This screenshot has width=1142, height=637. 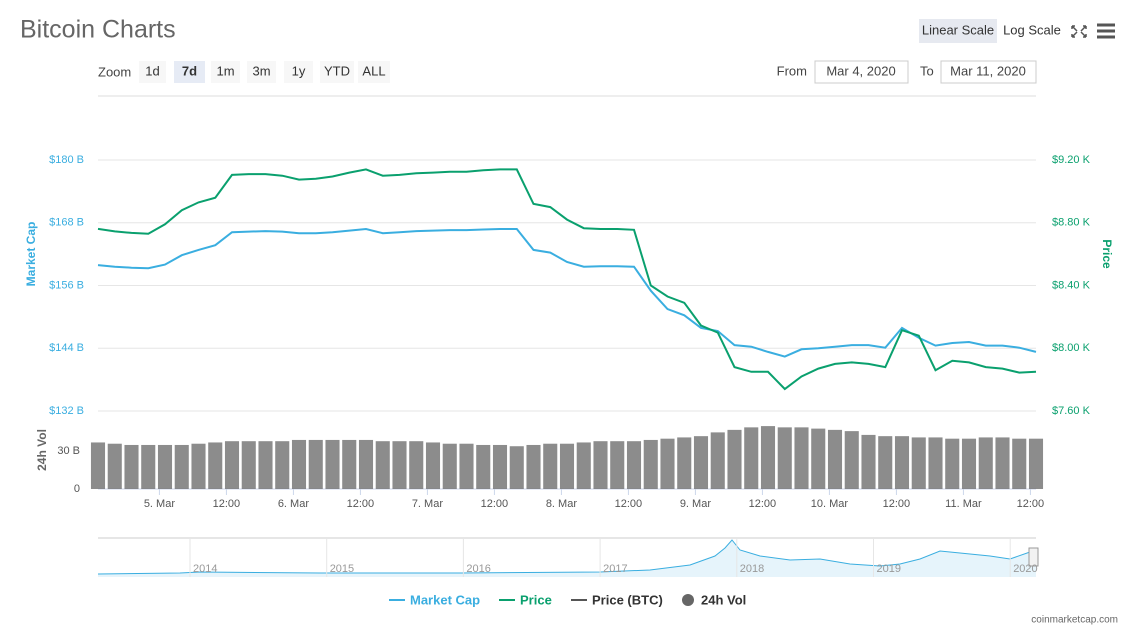 I want to click on legend-label: Price, so click(x=536, y=599).